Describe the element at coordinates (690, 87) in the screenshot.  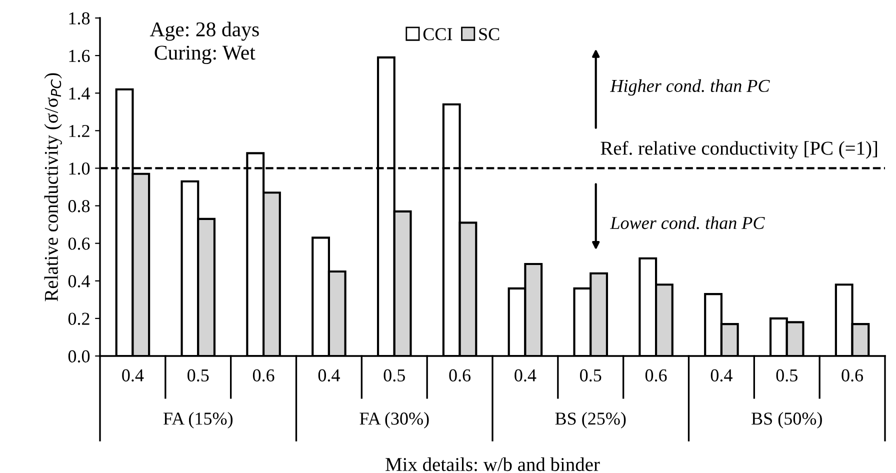
I see `annotation: Higher cond. than PC` at that location.